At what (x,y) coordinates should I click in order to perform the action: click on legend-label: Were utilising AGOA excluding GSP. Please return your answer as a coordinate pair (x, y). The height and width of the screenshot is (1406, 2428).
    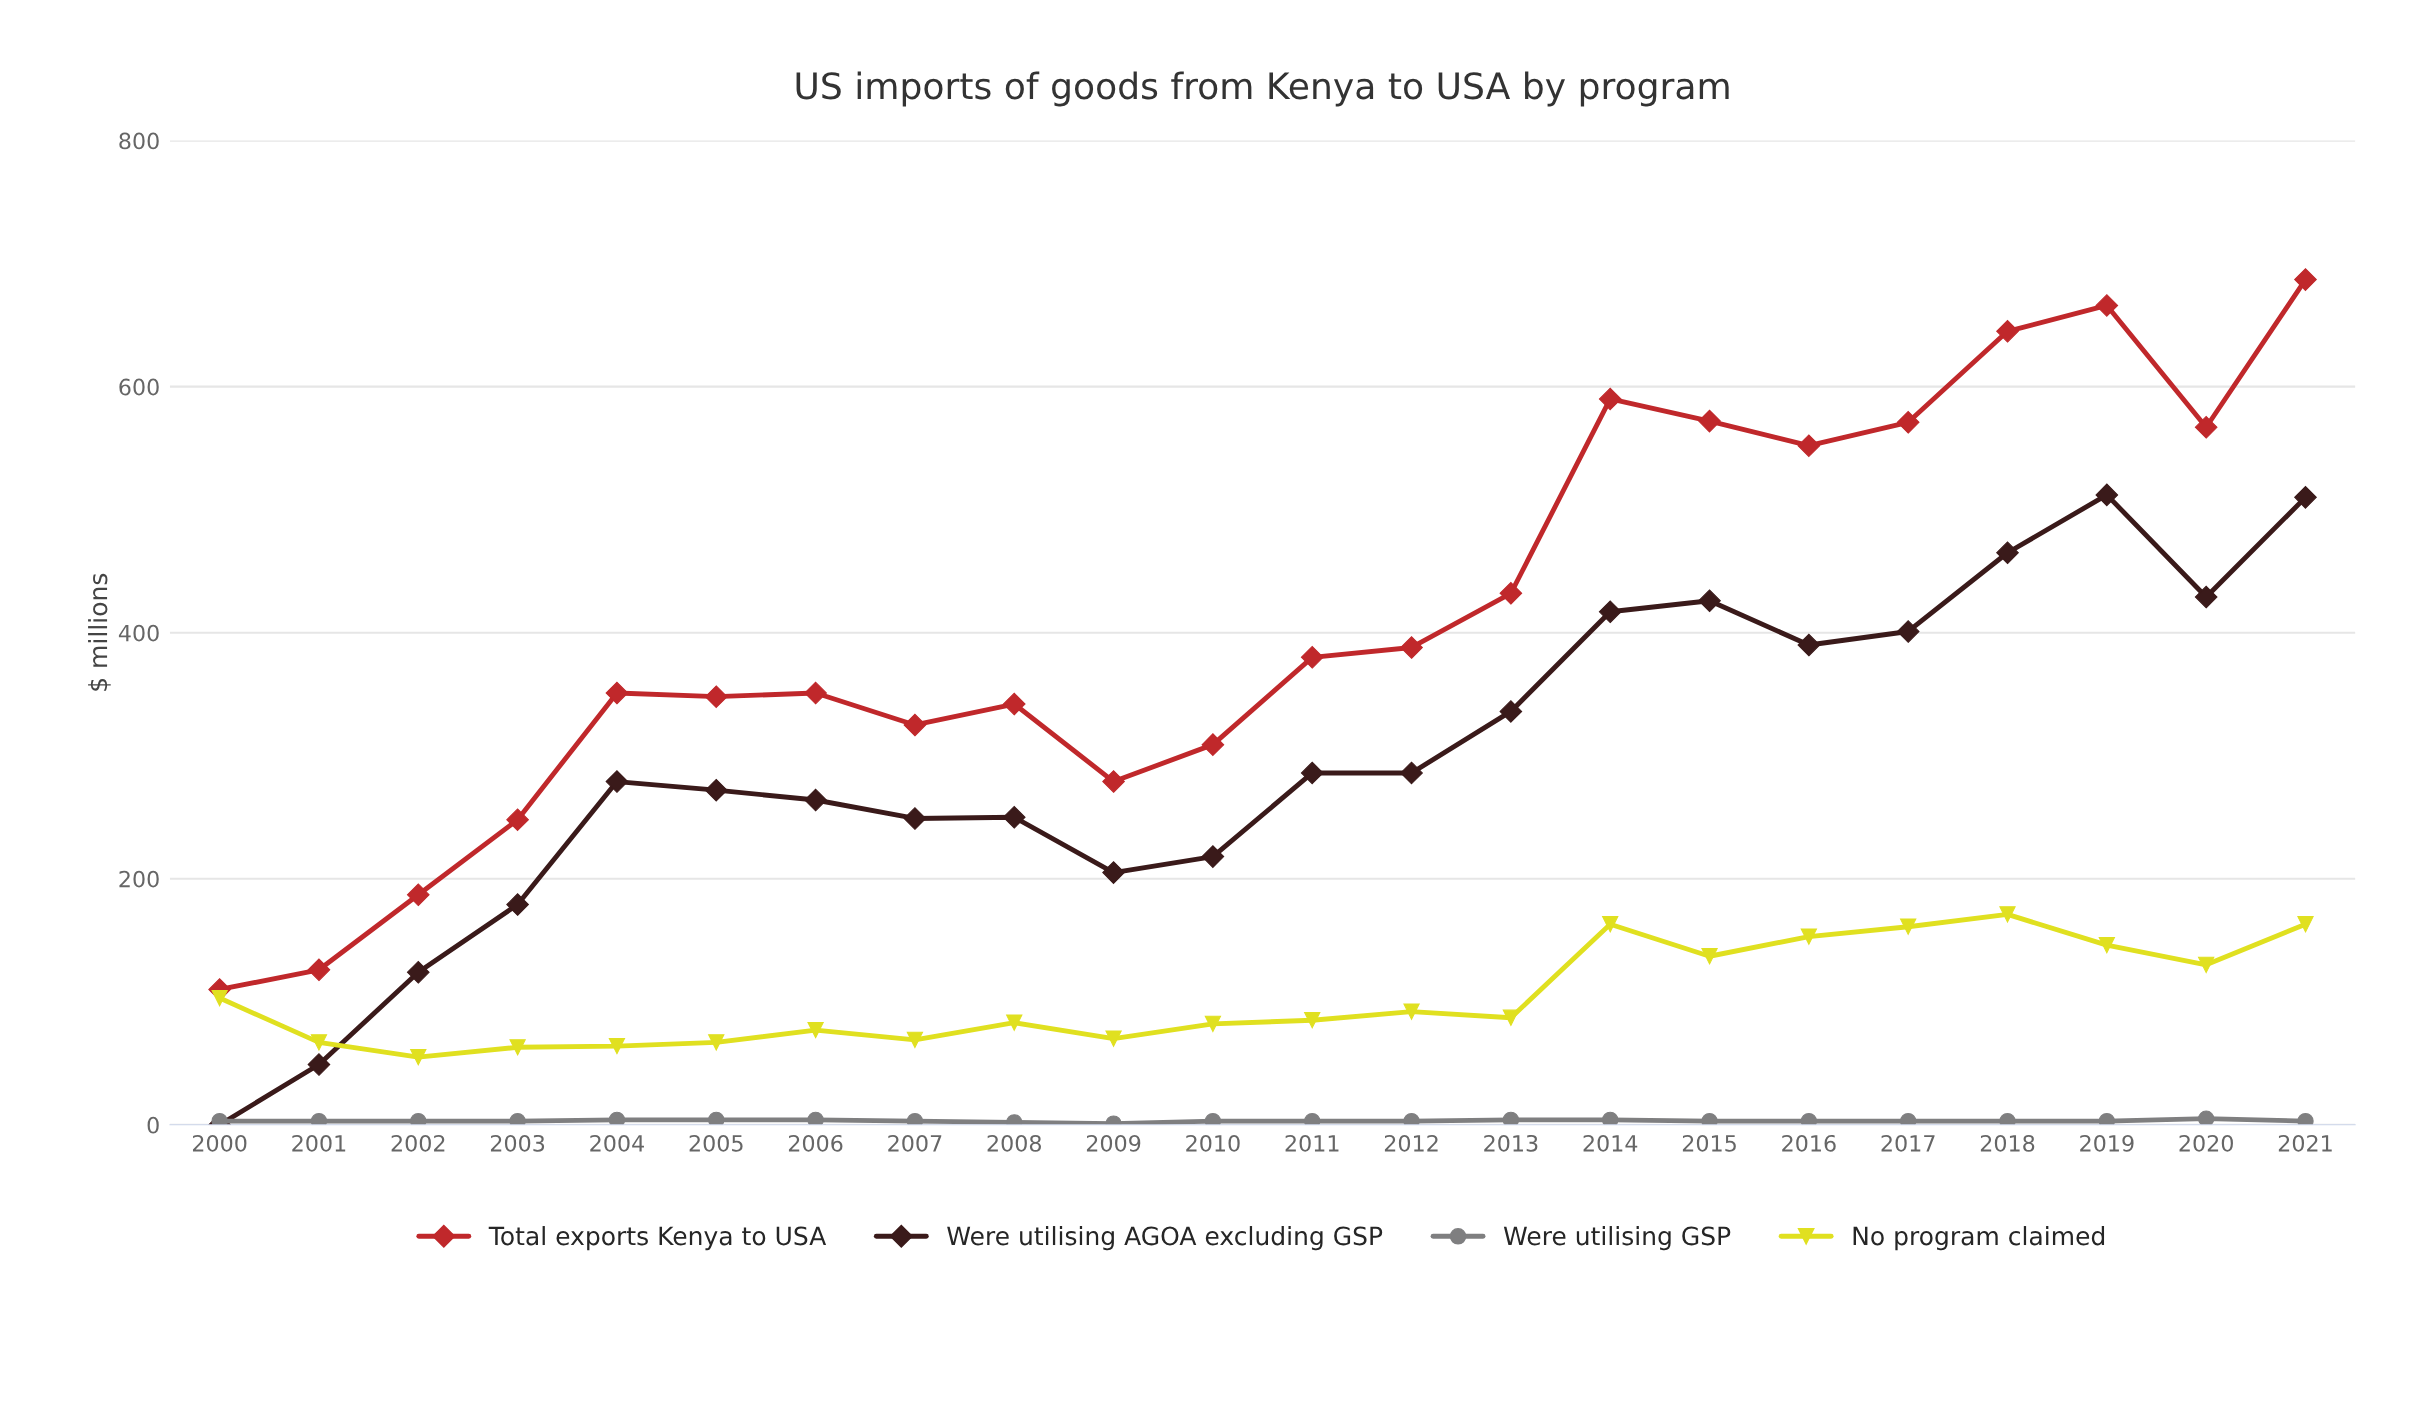
    Looking at the image, I should click on (1165, 1238).